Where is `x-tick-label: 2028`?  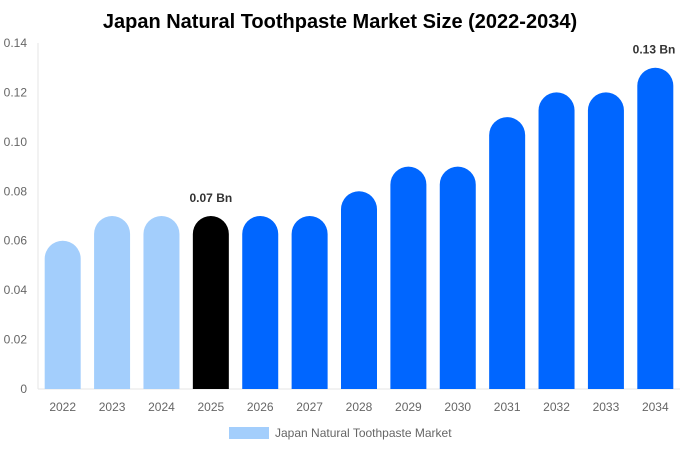
x-tick-label: 2028 is located at coordinates (359, 407).